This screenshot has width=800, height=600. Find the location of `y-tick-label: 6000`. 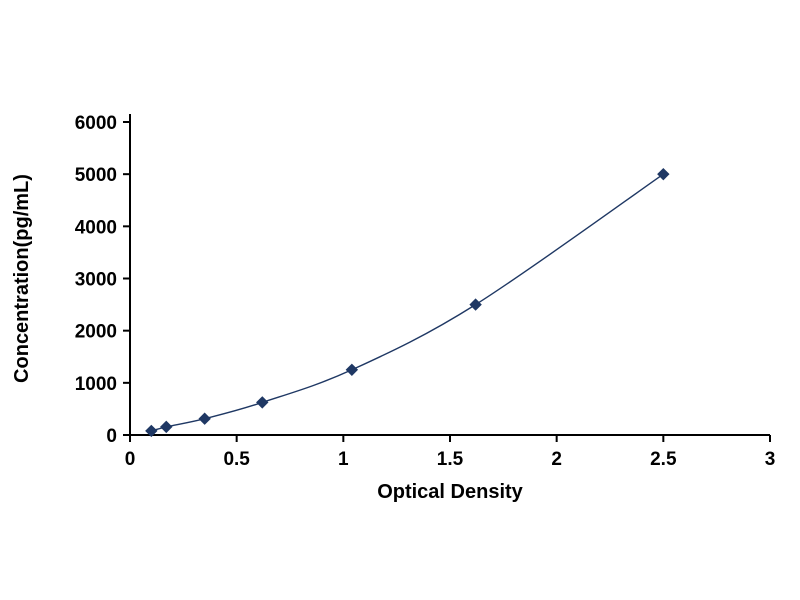

y-tick-label: 6000 is located at coordinates (96, 123).